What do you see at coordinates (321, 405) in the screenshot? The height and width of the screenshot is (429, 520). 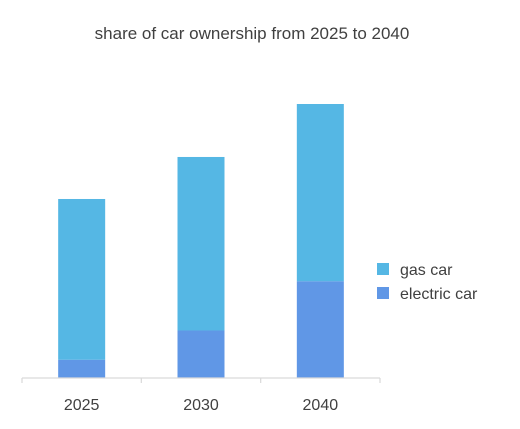 I see `x-tick-label: 2040` at bounding box center [321, 405].